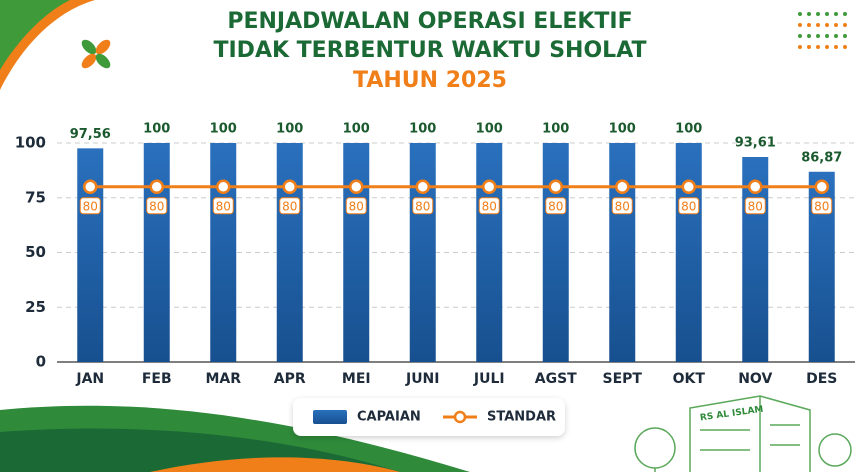 Image resolution: width=859 pixels, height=472 pixels. Describe the element at coordinates (35, 307) in the screenshot. I see `y-tick-label: 25` at that location.